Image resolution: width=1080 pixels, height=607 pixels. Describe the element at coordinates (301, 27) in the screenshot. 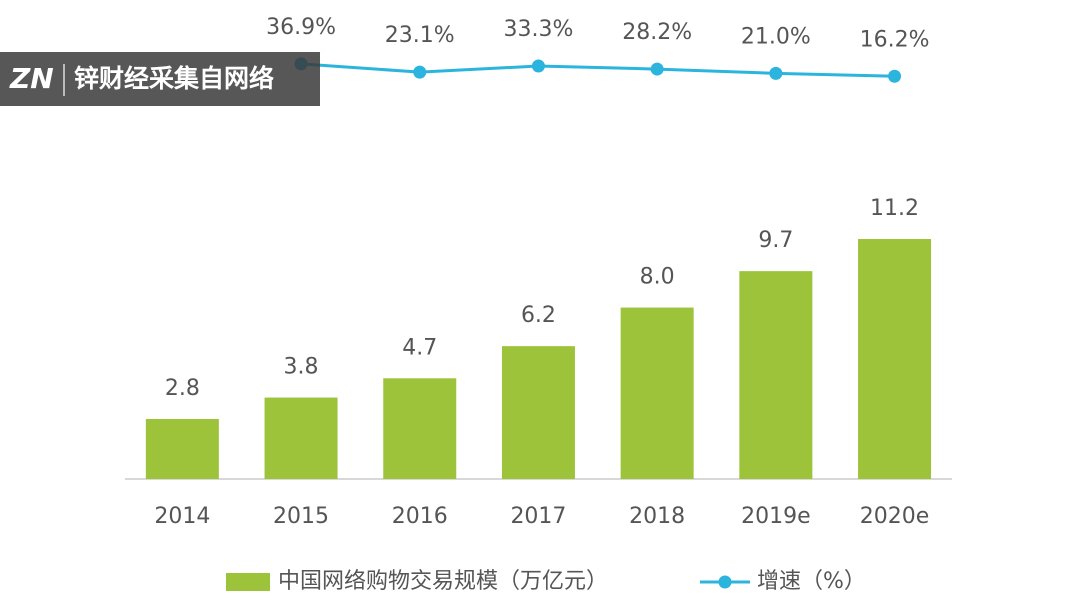

I see `data-label: 36.9%` at that location.